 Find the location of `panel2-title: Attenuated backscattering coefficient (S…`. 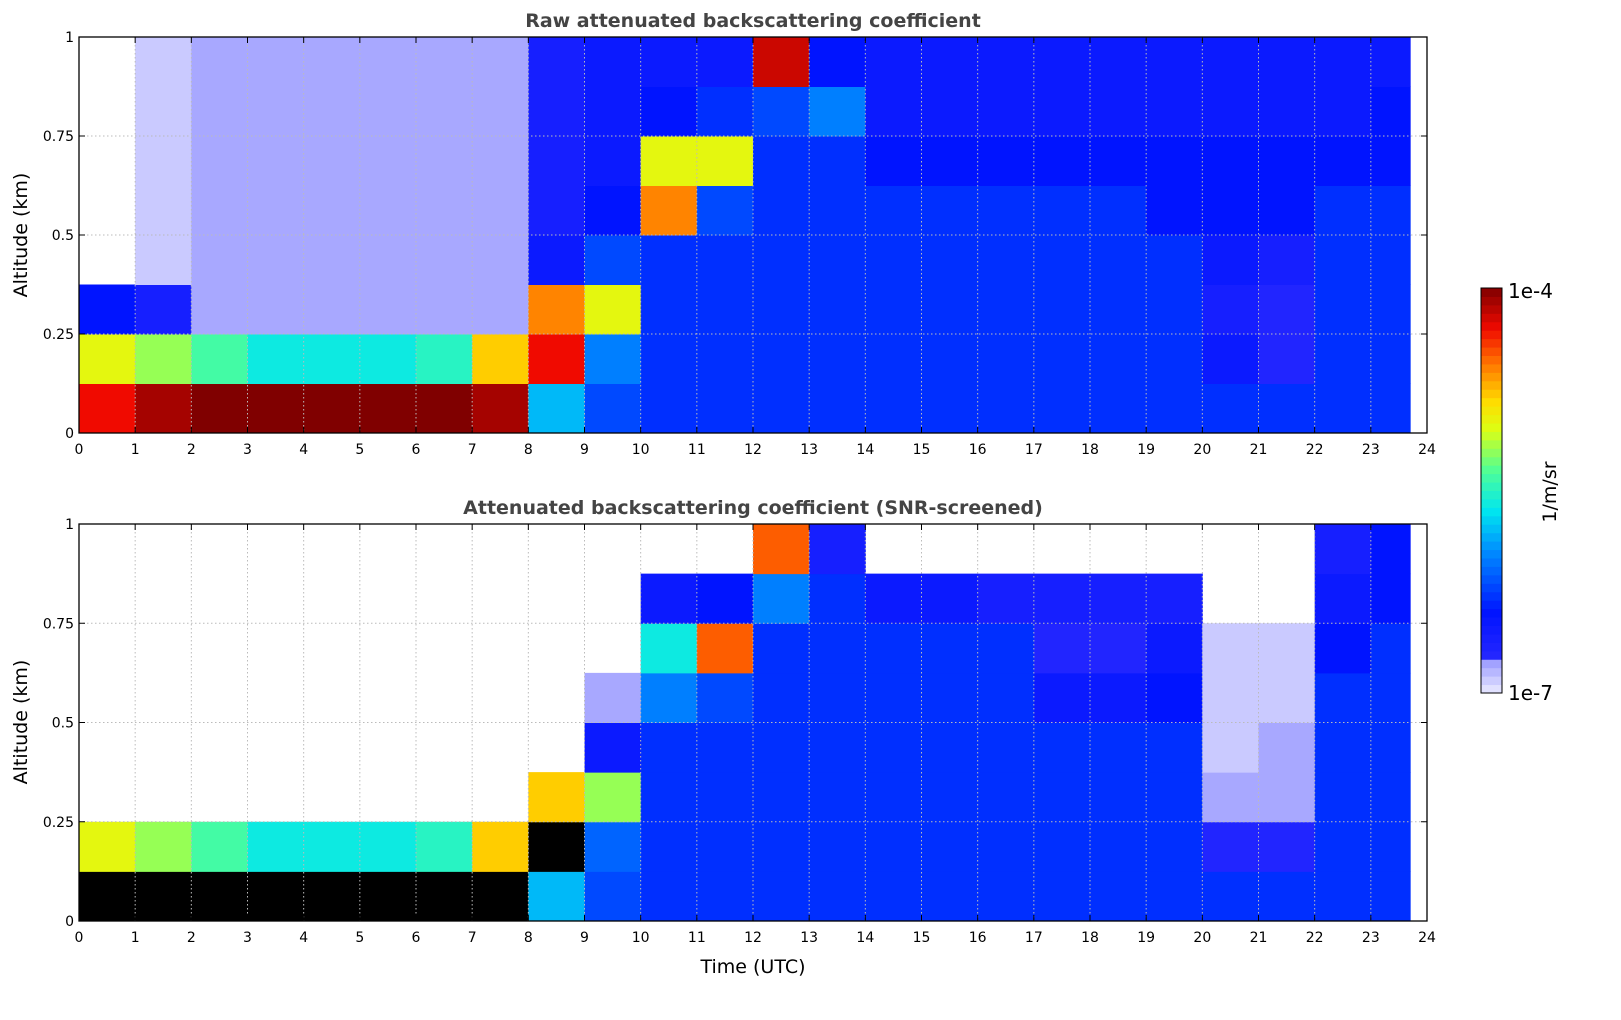

panel2-title: Attenuated backscattering coefficient (S… is located at coordinates (753, 508).